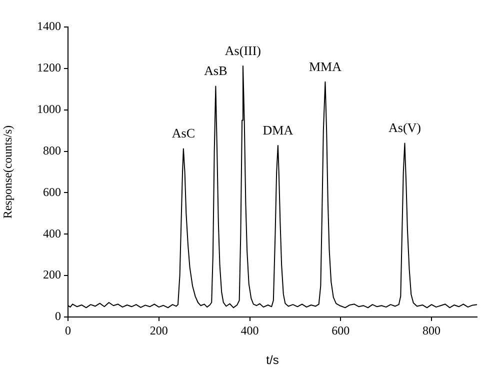 The image size is (488, 369). Describe the element at coordinates (159, 330) in the screenshot. I see `x-tick-label: 200` at that location.